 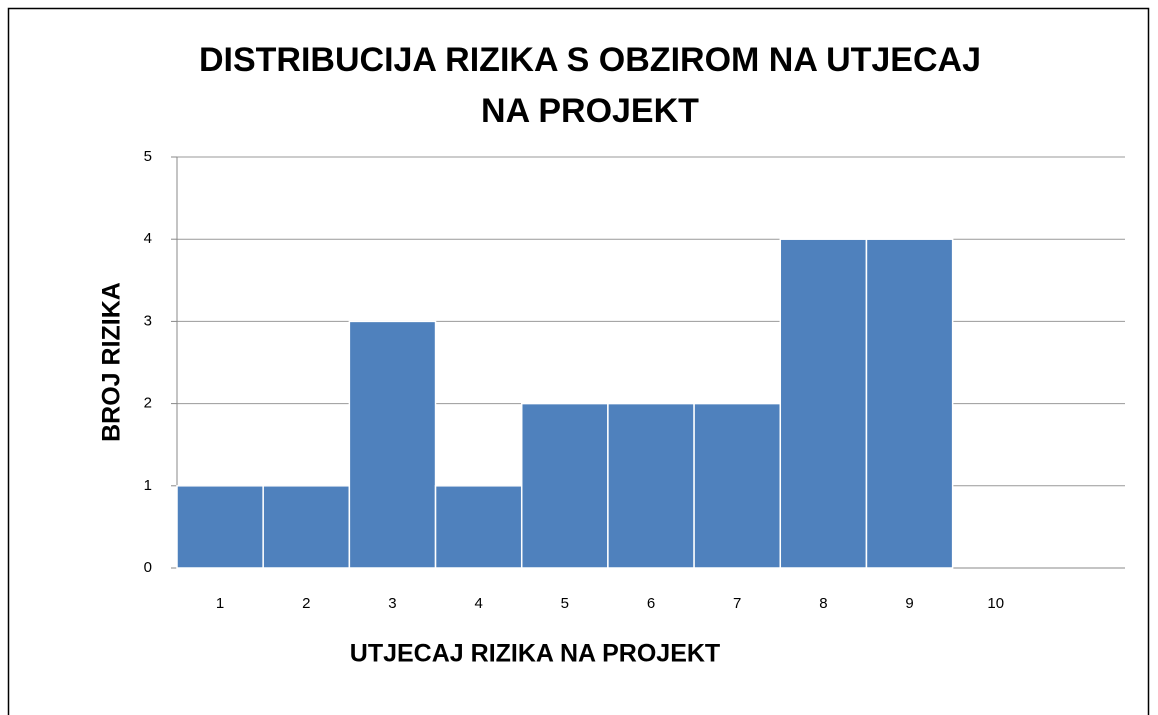 What do you see at coordinates (148, 238) in the screenshot?
I see `y-tick-label: 4` at bounding box center [148, 238].